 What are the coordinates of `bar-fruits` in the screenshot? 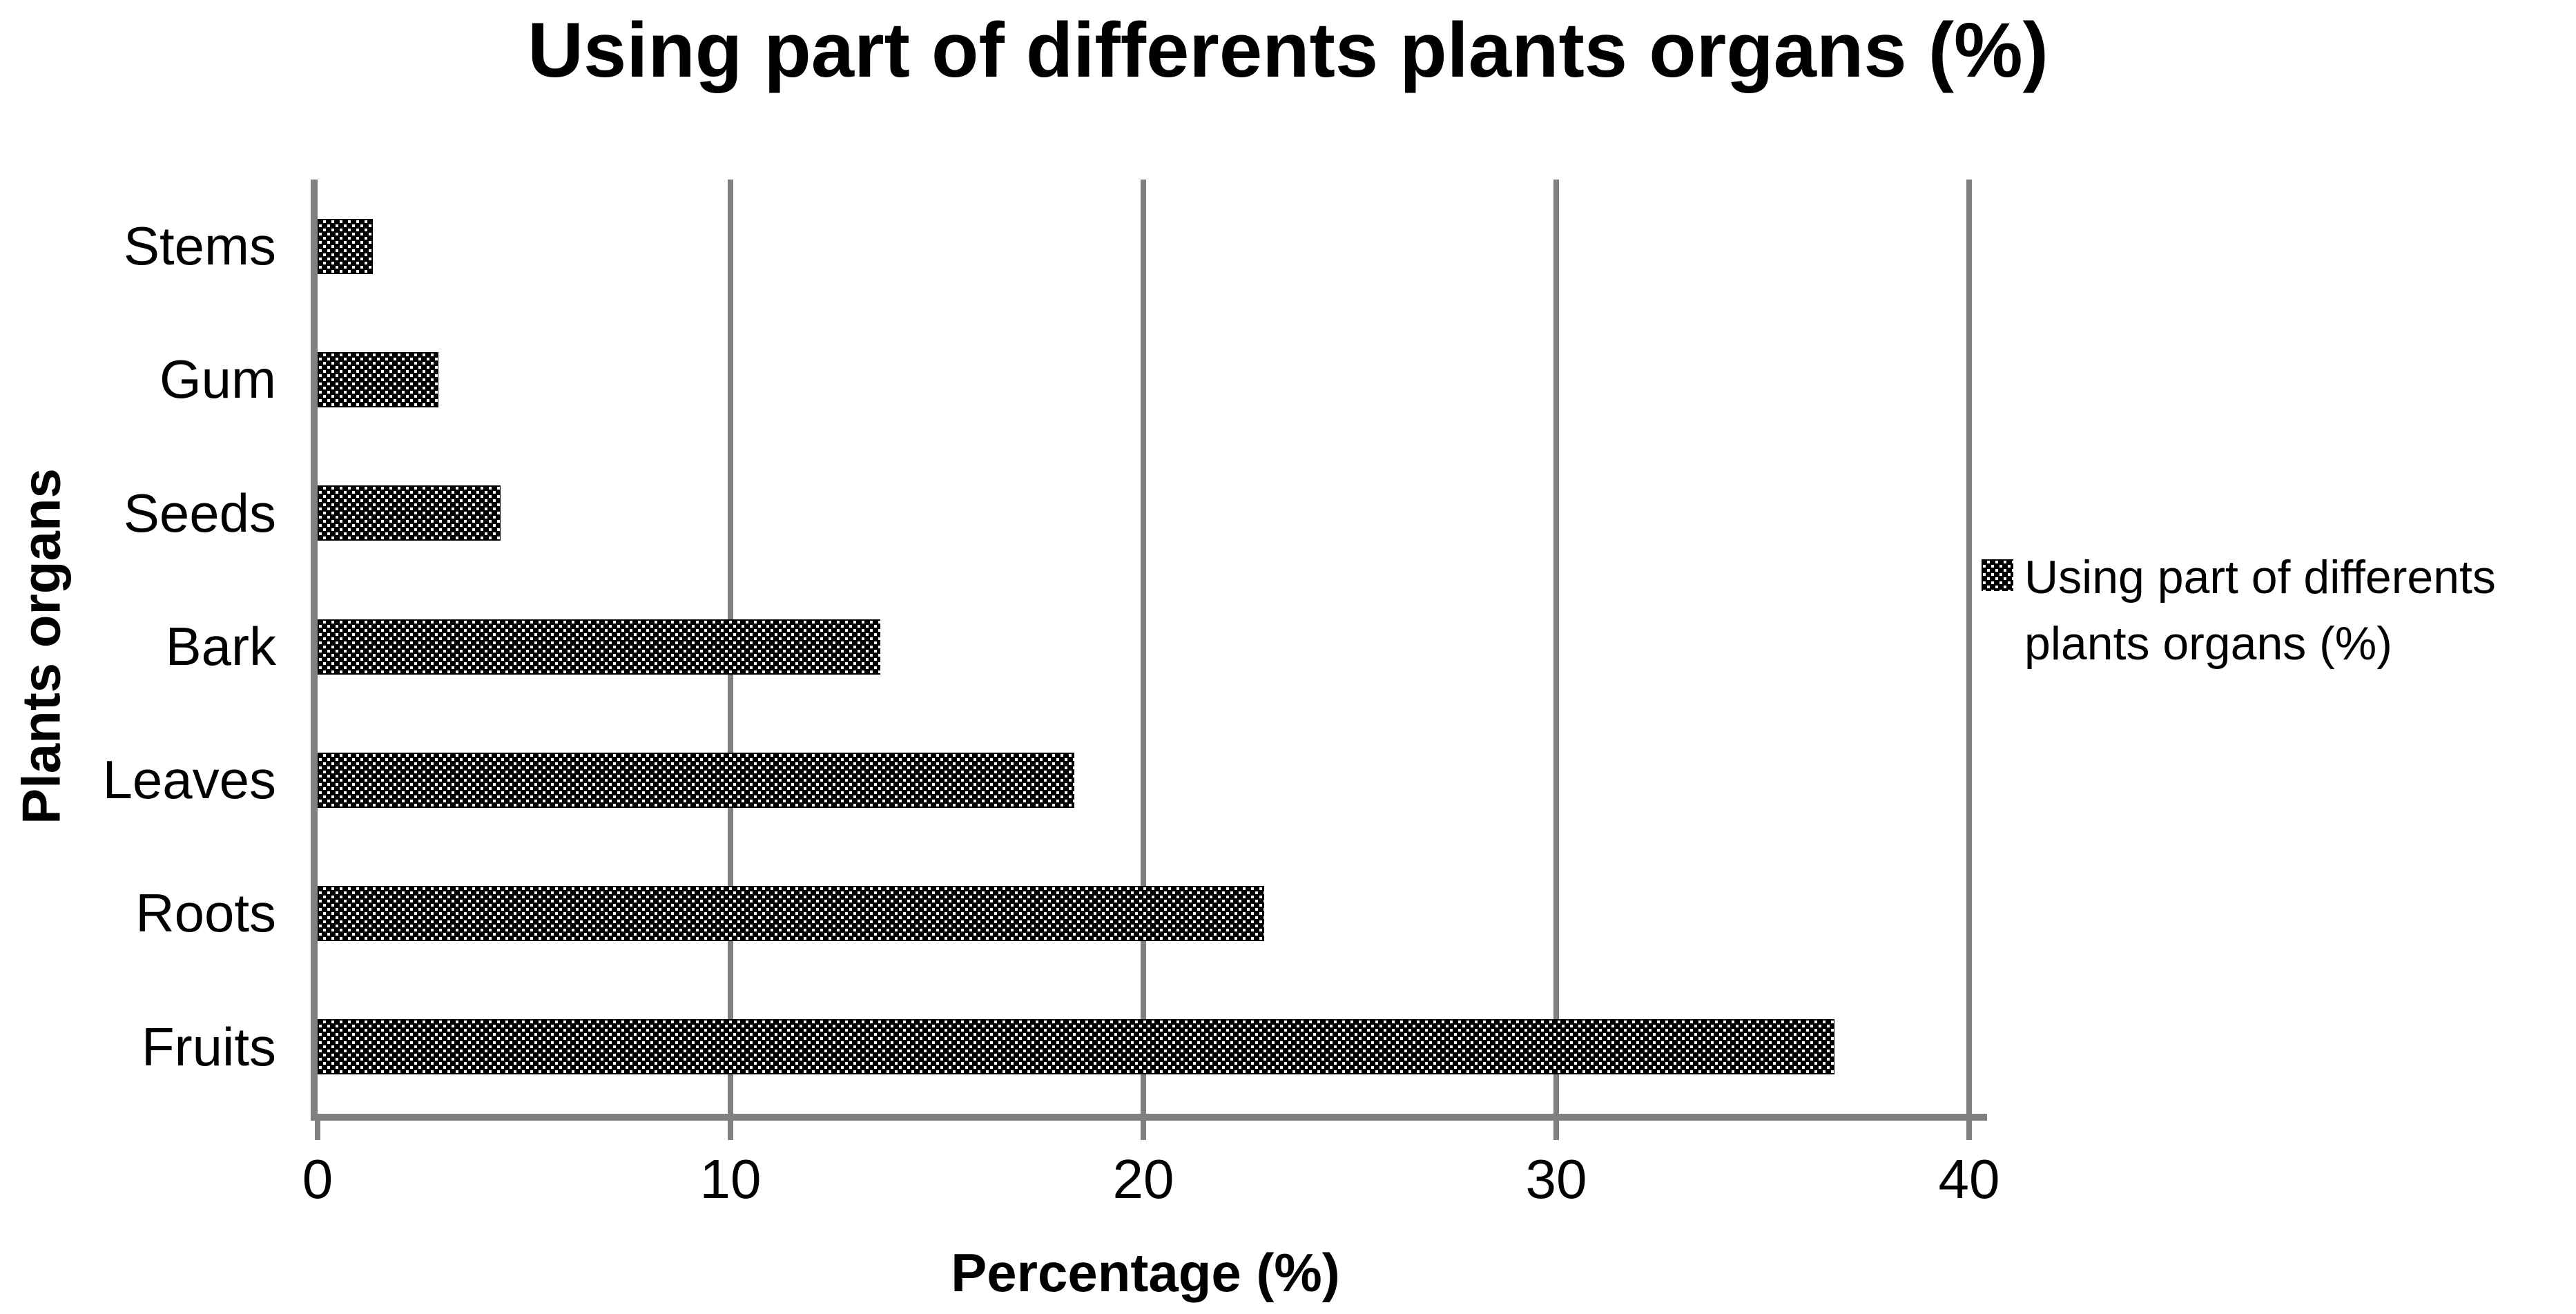 It's located at (1076, 1047).